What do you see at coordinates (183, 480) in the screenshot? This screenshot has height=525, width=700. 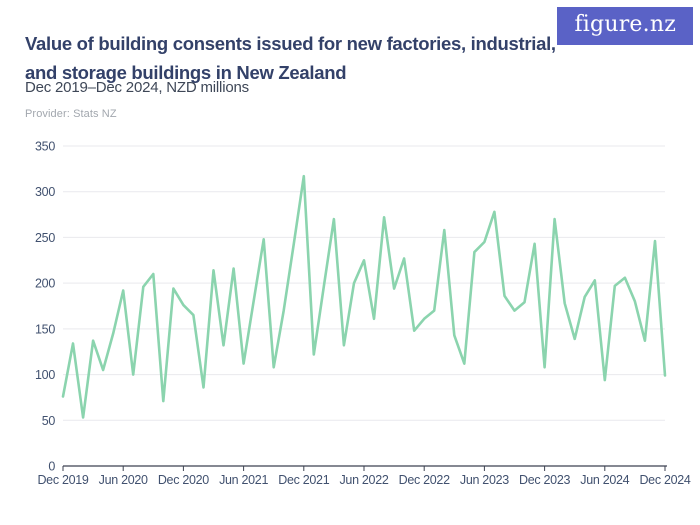 I see `x-axis-label: Dec 2020` at bounding box center [183, 480].